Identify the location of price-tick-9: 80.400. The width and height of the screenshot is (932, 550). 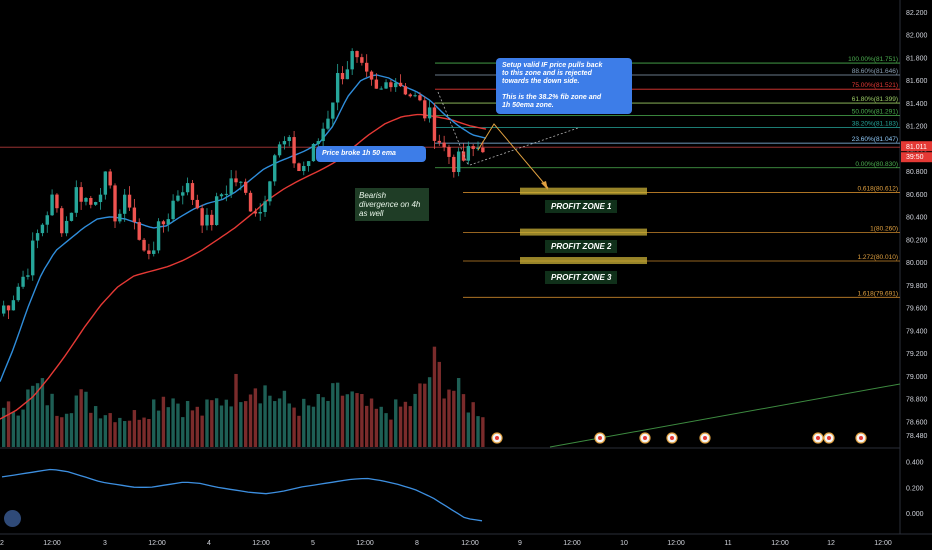
(917, 218).